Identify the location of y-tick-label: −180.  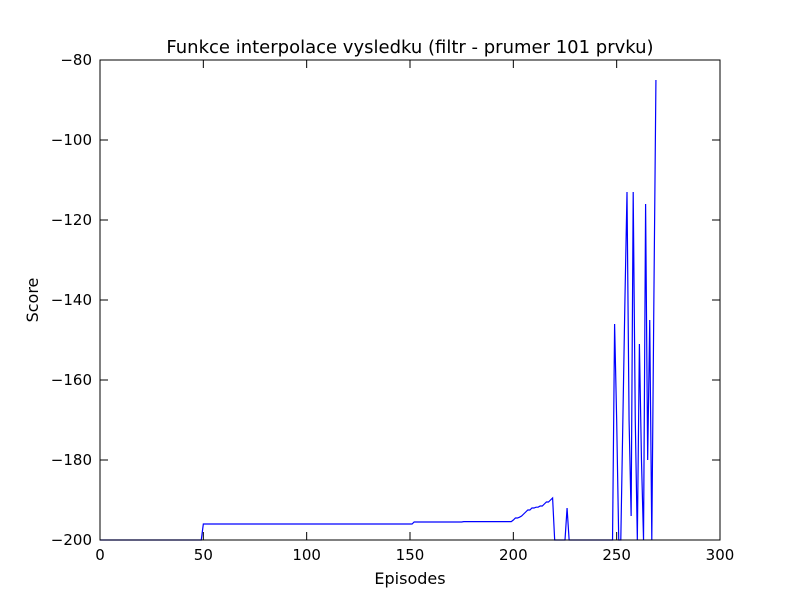
(71, 460).